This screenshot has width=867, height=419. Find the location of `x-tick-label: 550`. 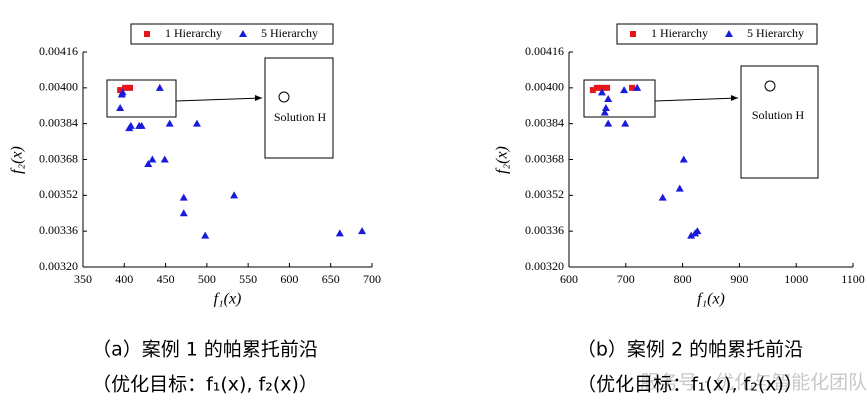

x-tick-label: 550 is located at coordinates (248, 279).